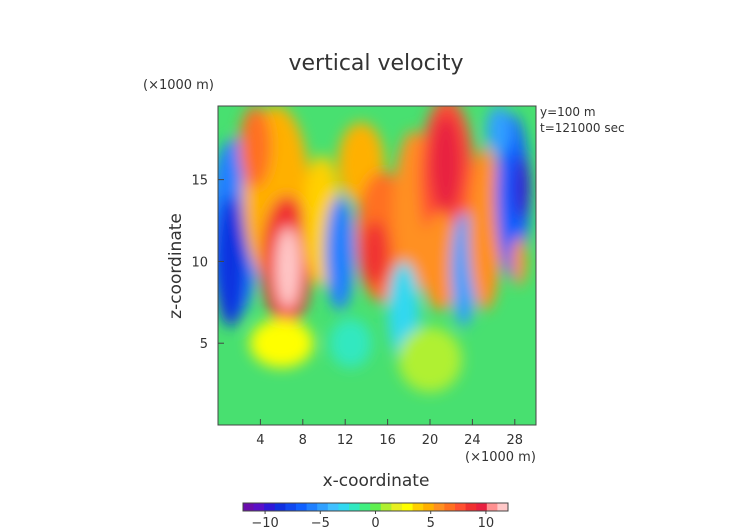  Describe the element at coordinates (345, 440) in the screenshot. I see `x-tick-label: 12` at that location.